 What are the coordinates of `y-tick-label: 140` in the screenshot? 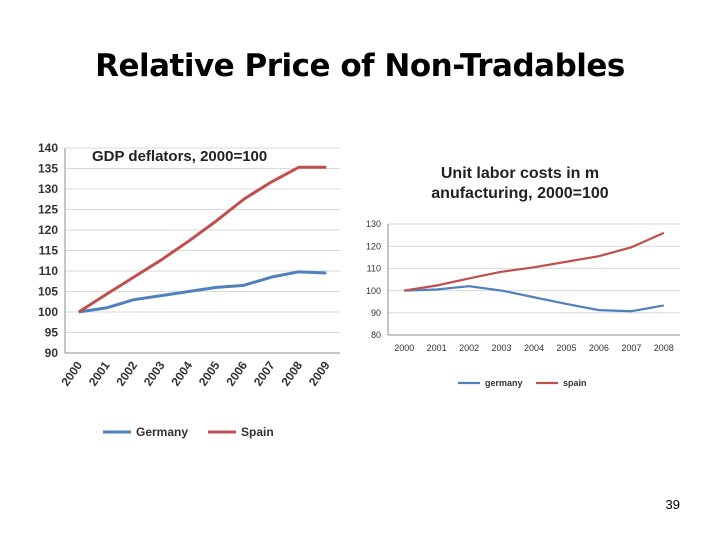 It's located at (48, 148).